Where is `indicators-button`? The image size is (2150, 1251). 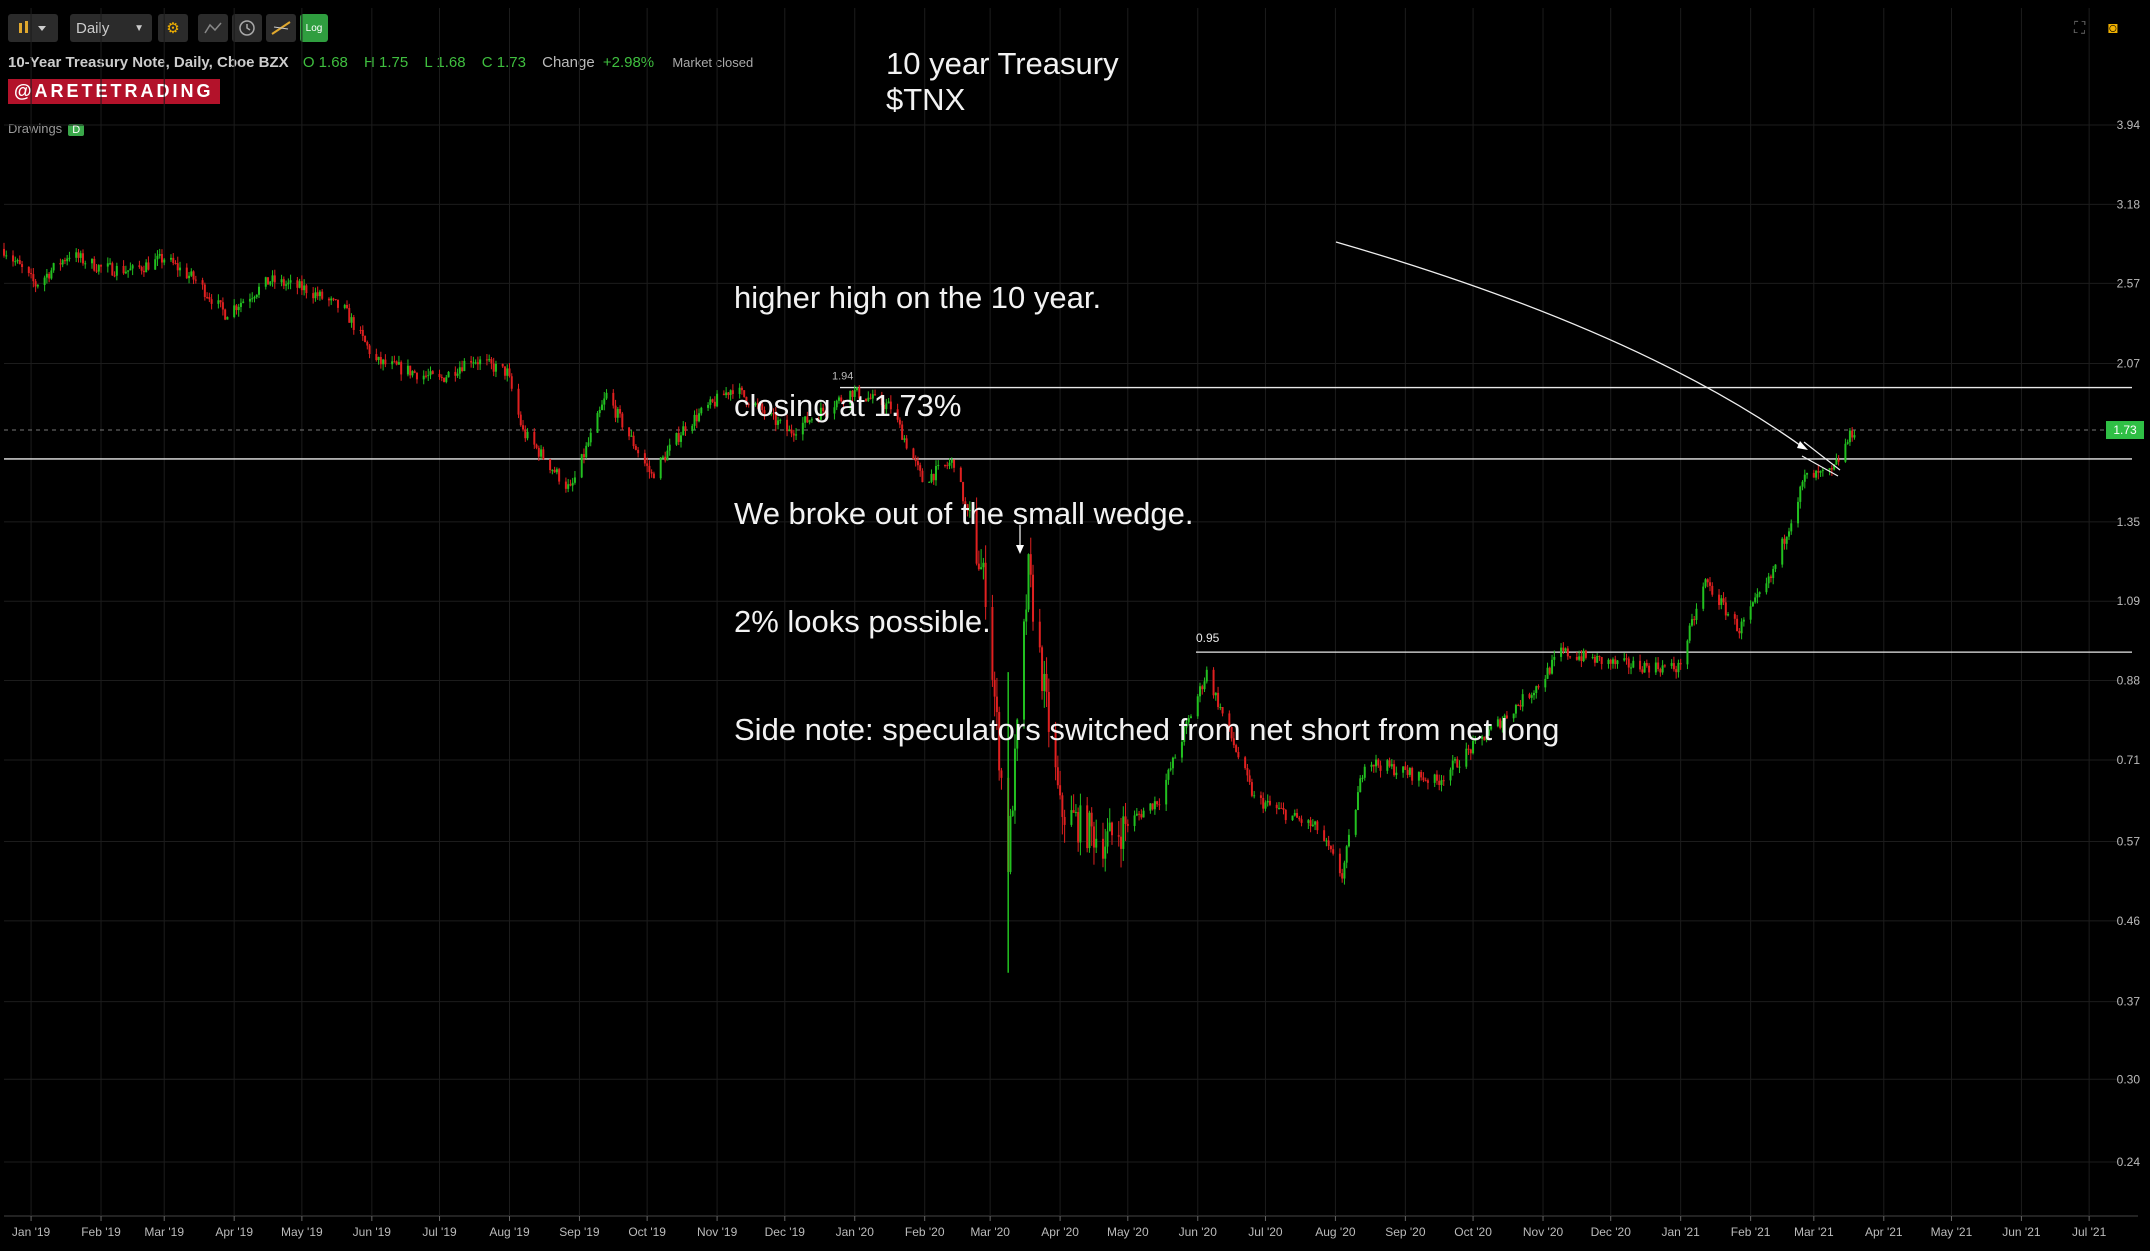
indicators-button is located at coordinates (213, 28).